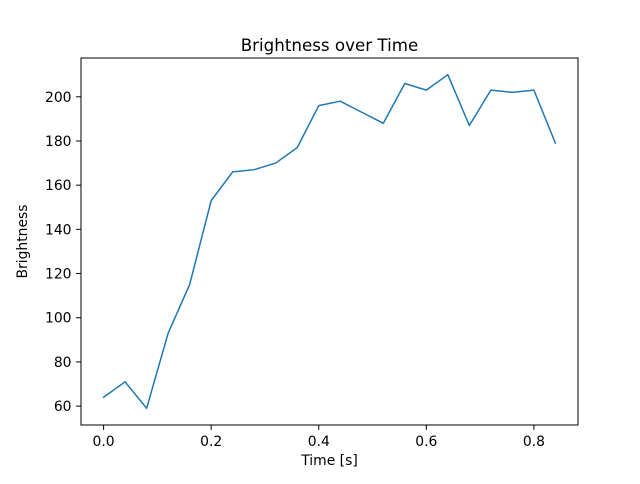 This screenshot has height=484, width=640. What do you see at coordinates (426, 442) in the screenshot?
I see `x-tick-label: 0.6` at bounding box center [426, 442].